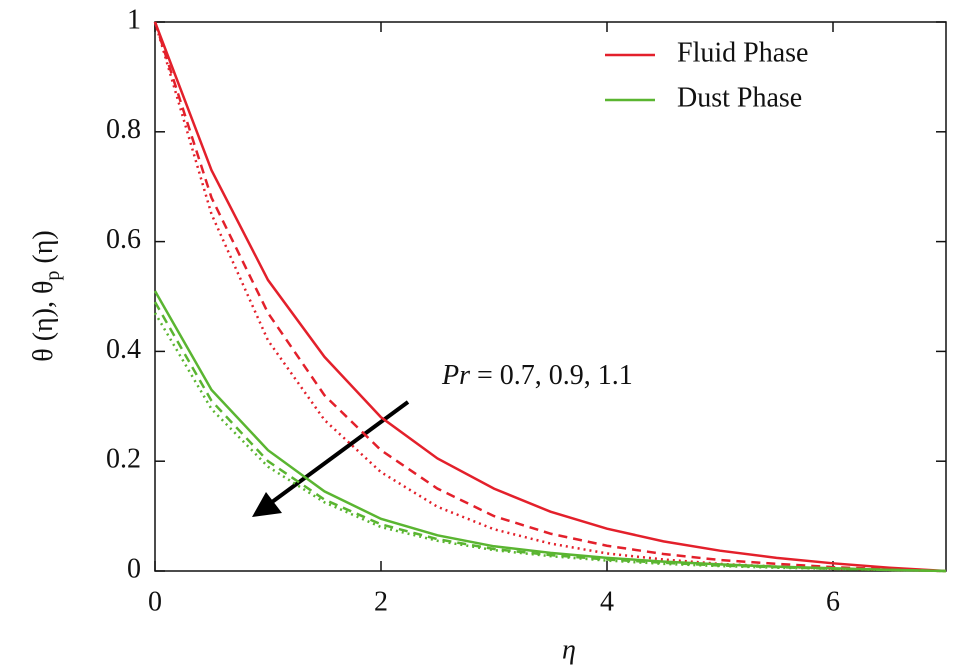  I want to click on annotation-text: = 0.7, 0.9, 1.1, so click(551, 375).